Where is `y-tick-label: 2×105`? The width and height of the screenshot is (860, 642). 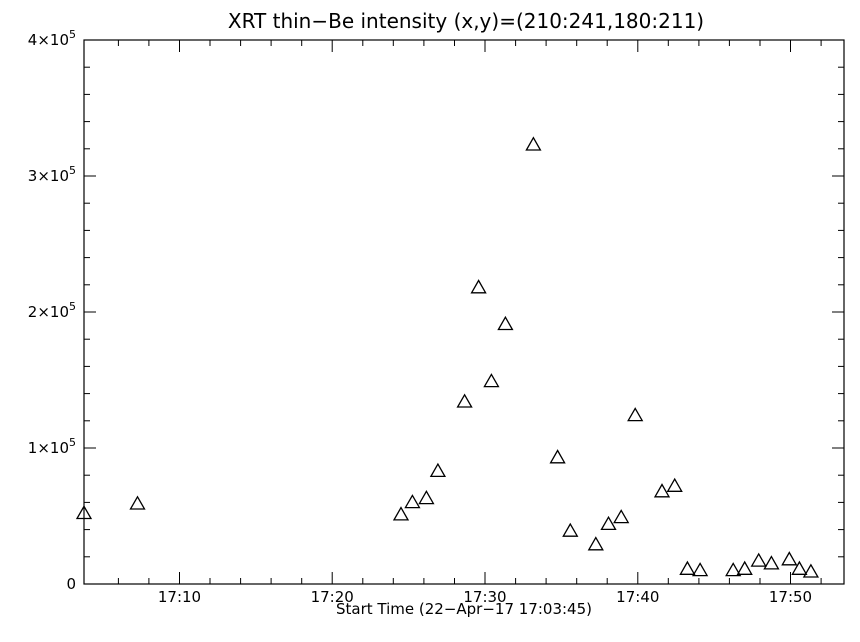
y-tick-label: 2×105 is located at coordinates (52, 310).